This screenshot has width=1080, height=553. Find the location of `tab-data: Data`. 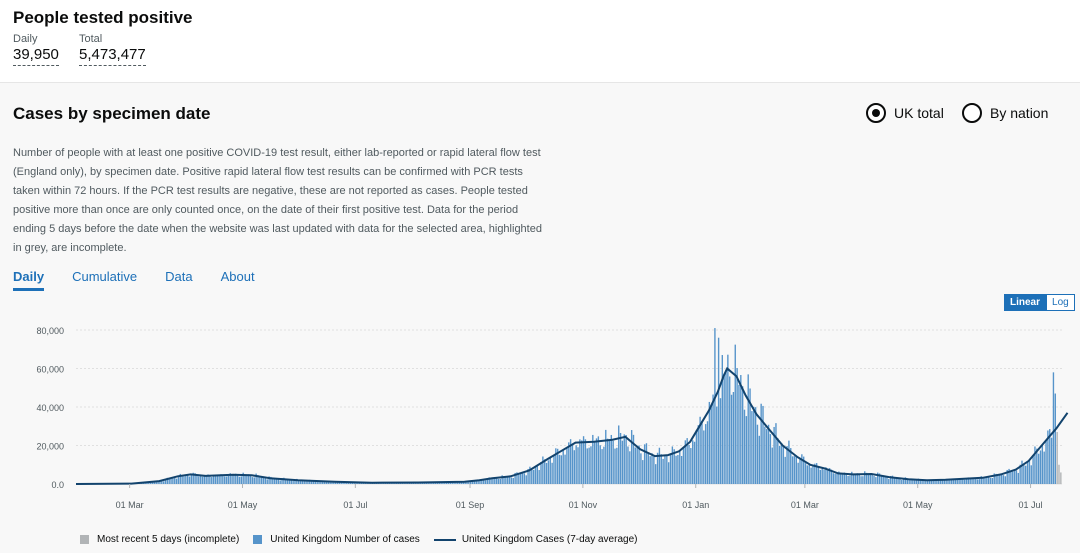

tab-data: Data is located at coordinates (179, 276).